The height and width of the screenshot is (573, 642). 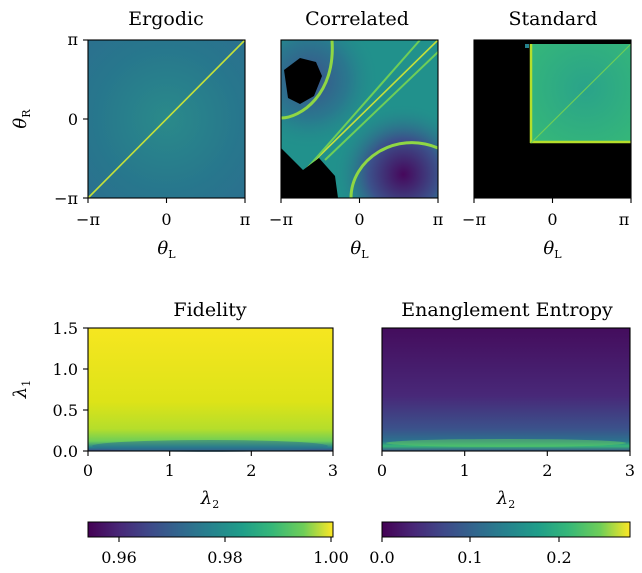 What do you see at coordinates (474, 219) in the screenshot?
I see `xtick-standard-0: −π` at bounding box center [474, 219].